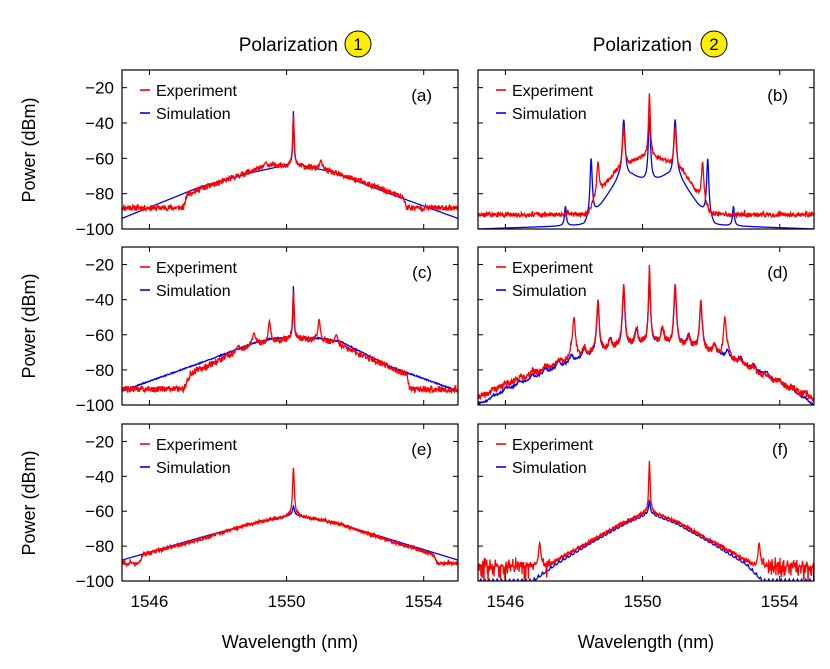 The height and width of the screenshot is (669, 830). I want to click on column-title-1: Polarization 1, so click(305, 44).